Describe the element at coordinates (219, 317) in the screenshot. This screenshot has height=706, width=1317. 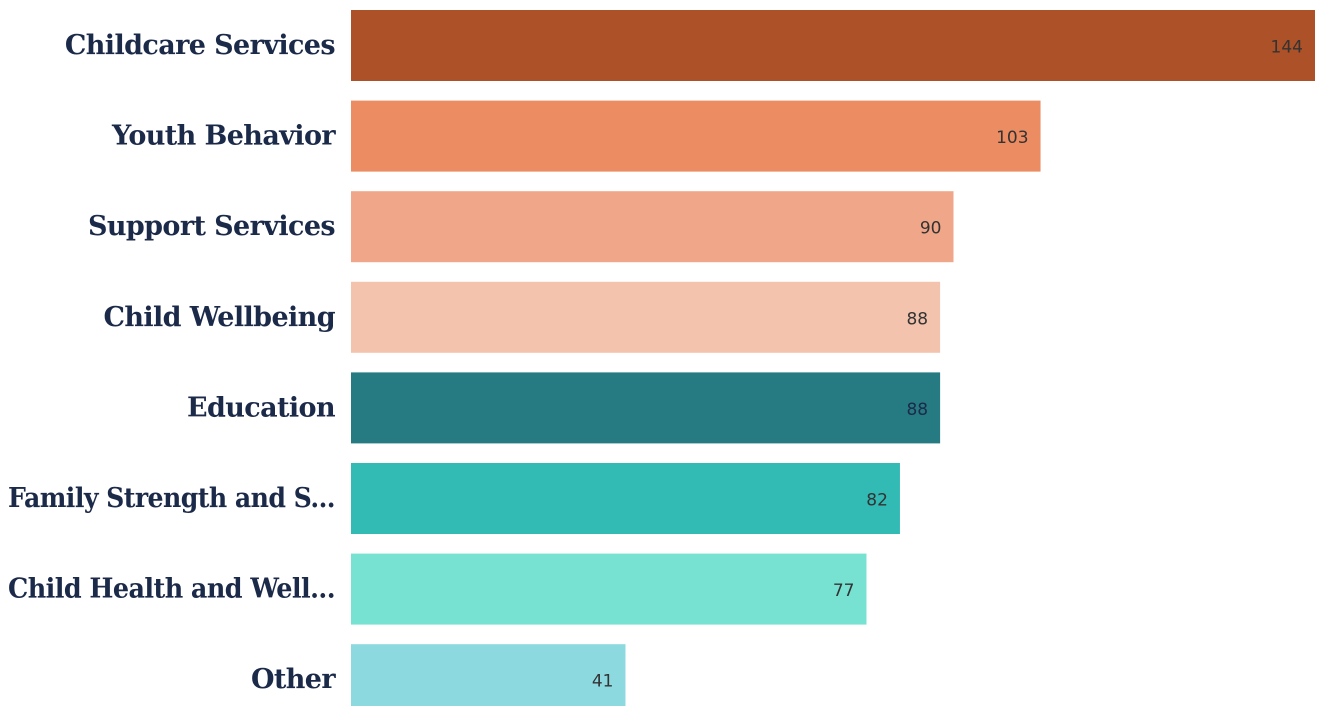
I see `category-label-4: Child Wellbeing` at that location.